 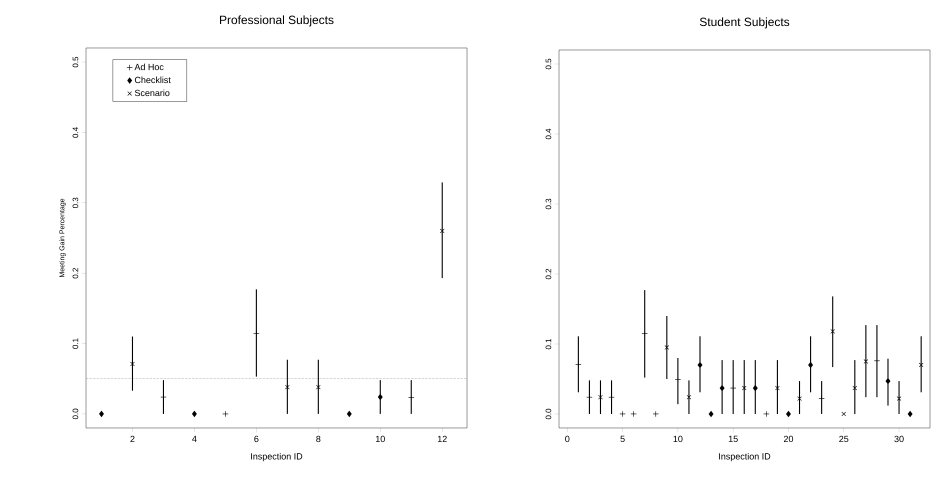 I want to click on legend-label: Ad Hoc, so click(x=149, y=67).